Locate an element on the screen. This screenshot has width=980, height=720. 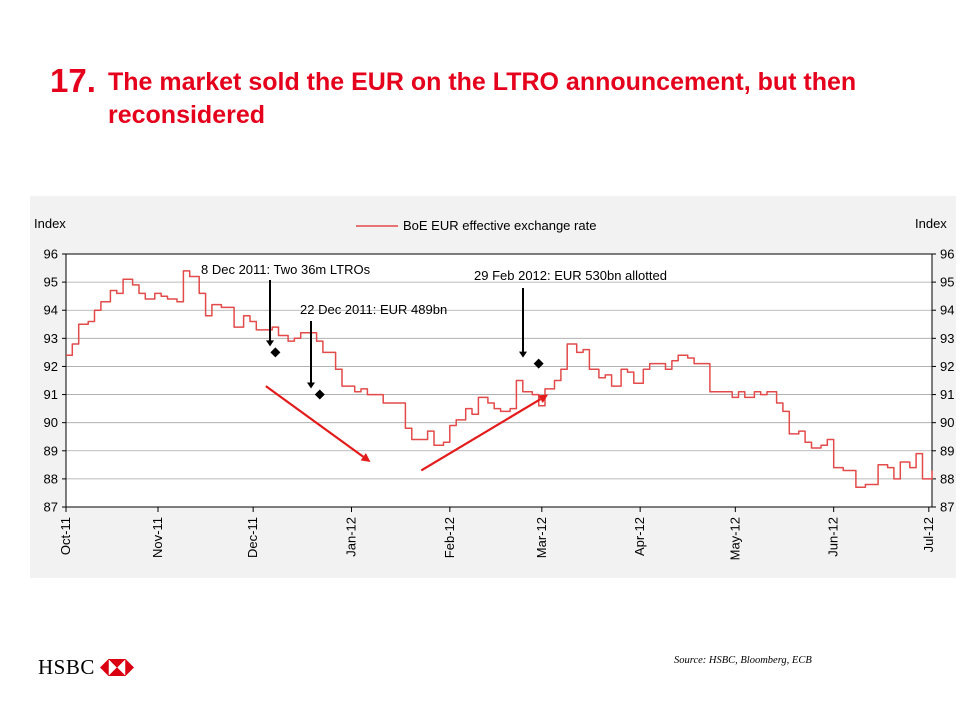
y-tick-label-left: 91 is located at coordinates (51, 394).